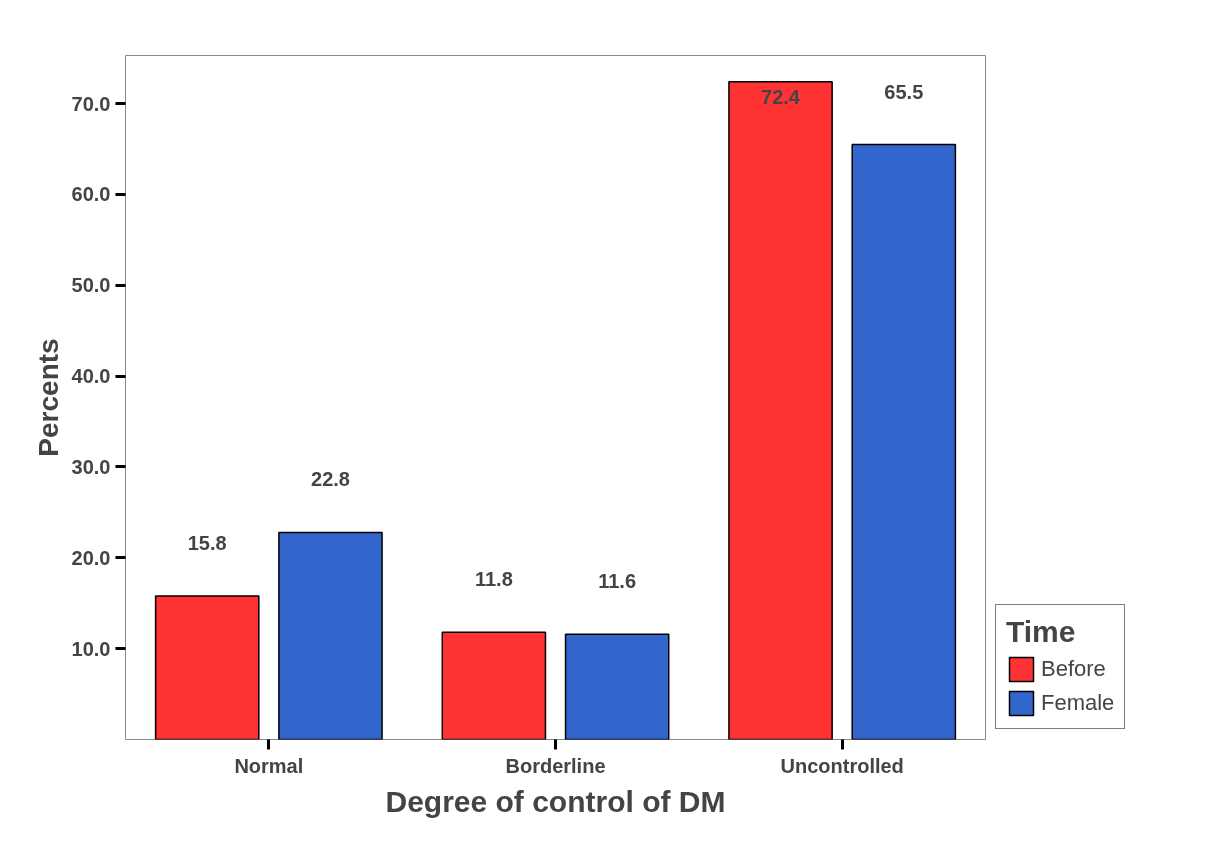 This screenshot has width=1224, height=850. I want to click on y-axis-title: Percents, so click(48, 397).